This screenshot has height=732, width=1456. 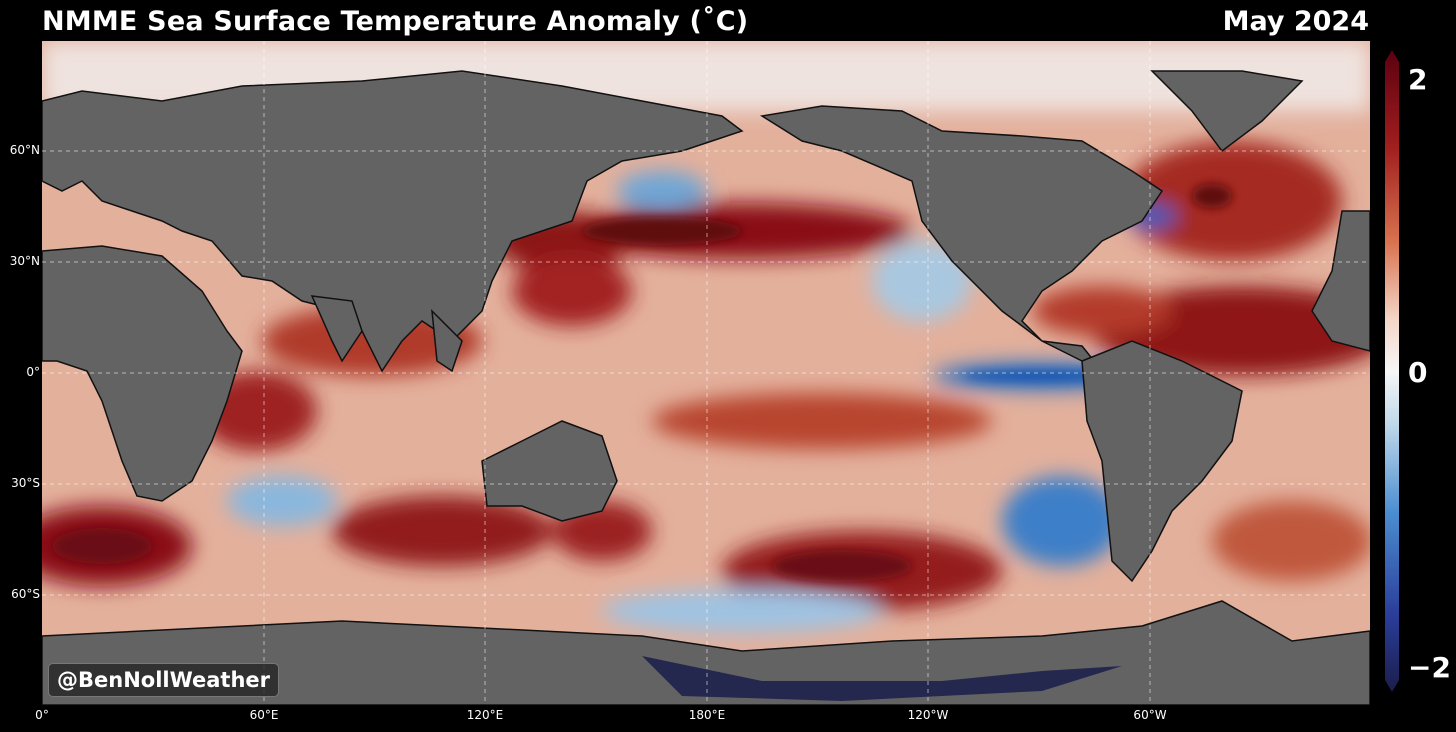 What do you see at coordinates (1212, 196) in the screenshot?
I see `warm-core-natlantic` at bounding box center [1212, 196].